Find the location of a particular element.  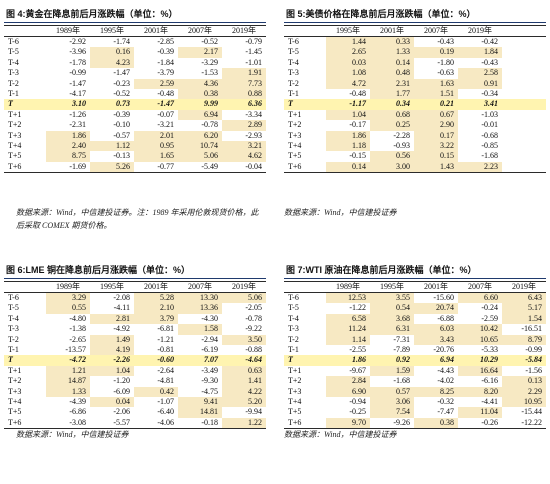

value-cell: 20.74 is located at coordinates (436, 308).